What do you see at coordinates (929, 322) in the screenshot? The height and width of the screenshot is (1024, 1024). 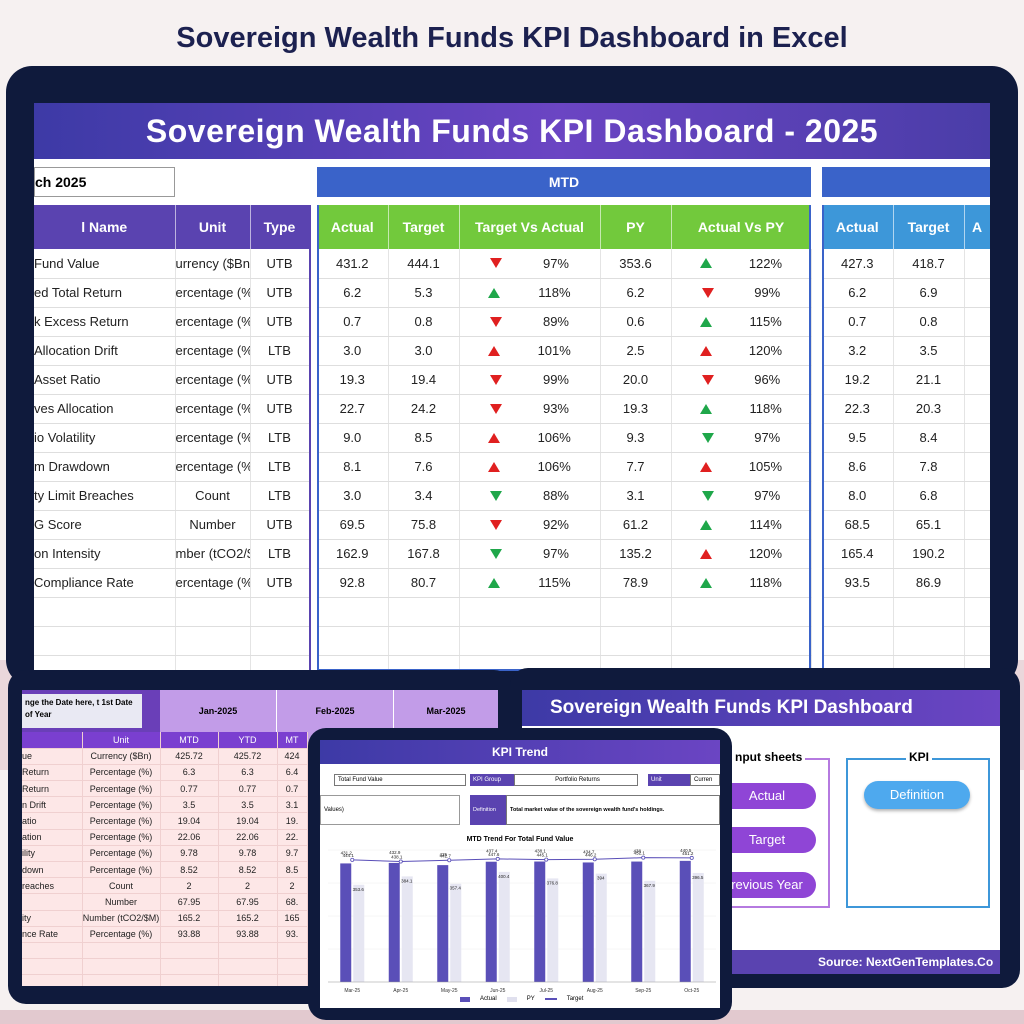 I see `ytd-target: 0.8` at bounding box center [929, 322].